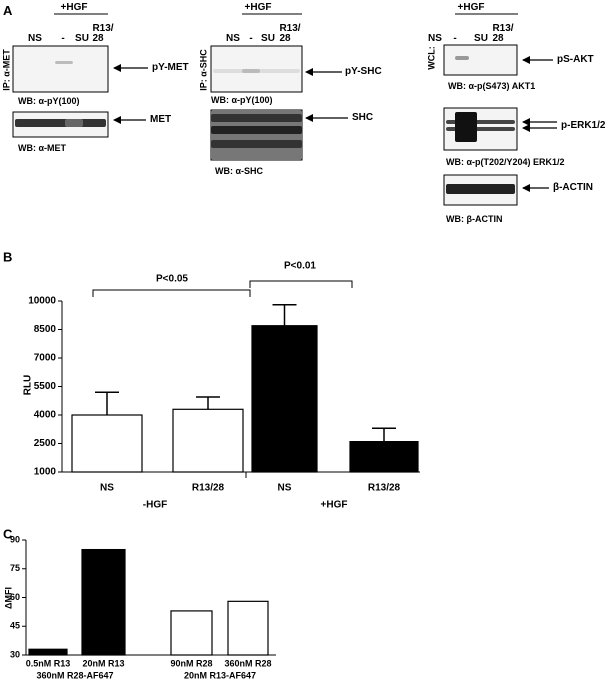 The height and width of the screenshot is (680, 608). I want to click on y-tick-label: 5500, so click(45, 386).